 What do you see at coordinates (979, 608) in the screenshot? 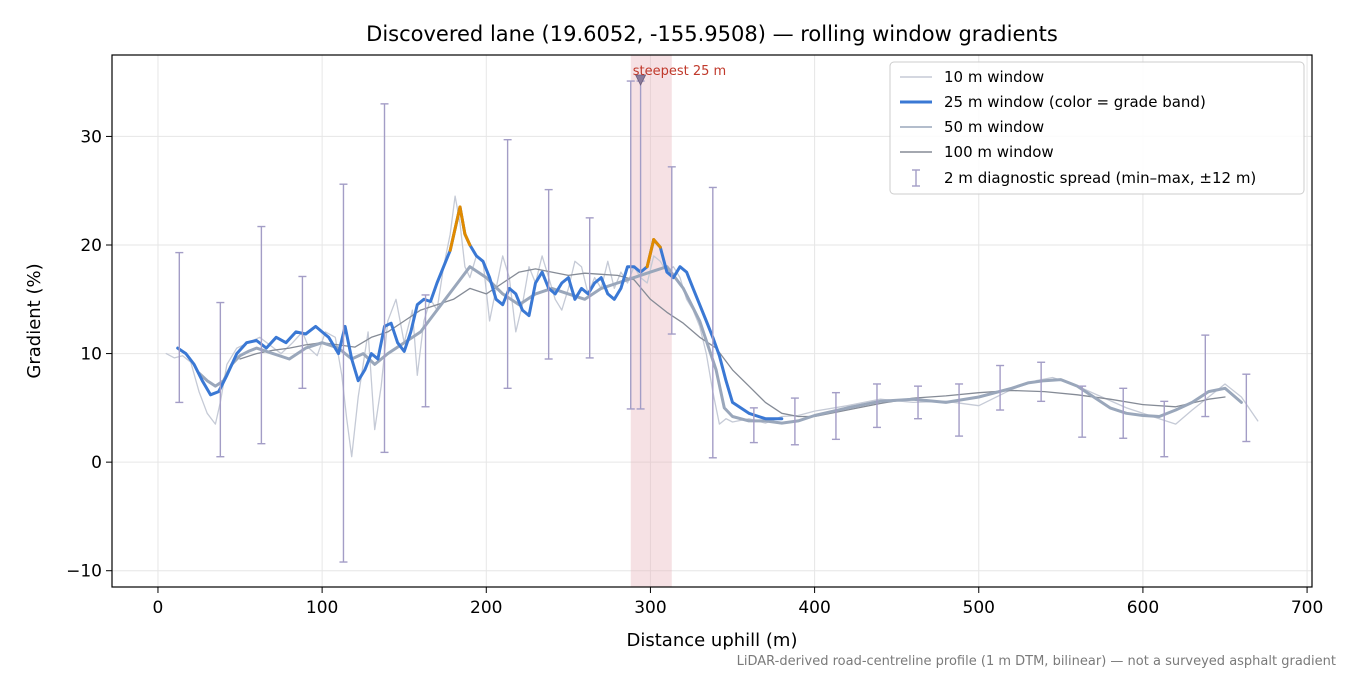
I see `x-tick-label: 500` at bounding box center [979, 608].